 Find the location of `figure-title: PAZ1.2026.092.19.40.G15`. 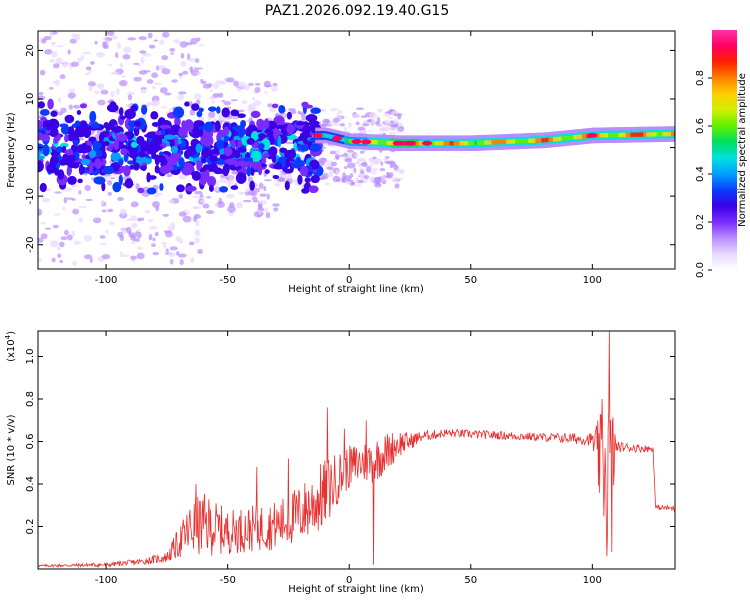

figure-title: PAZ1.2026.092.19.40.G15 is located at coordinates (357, 11).